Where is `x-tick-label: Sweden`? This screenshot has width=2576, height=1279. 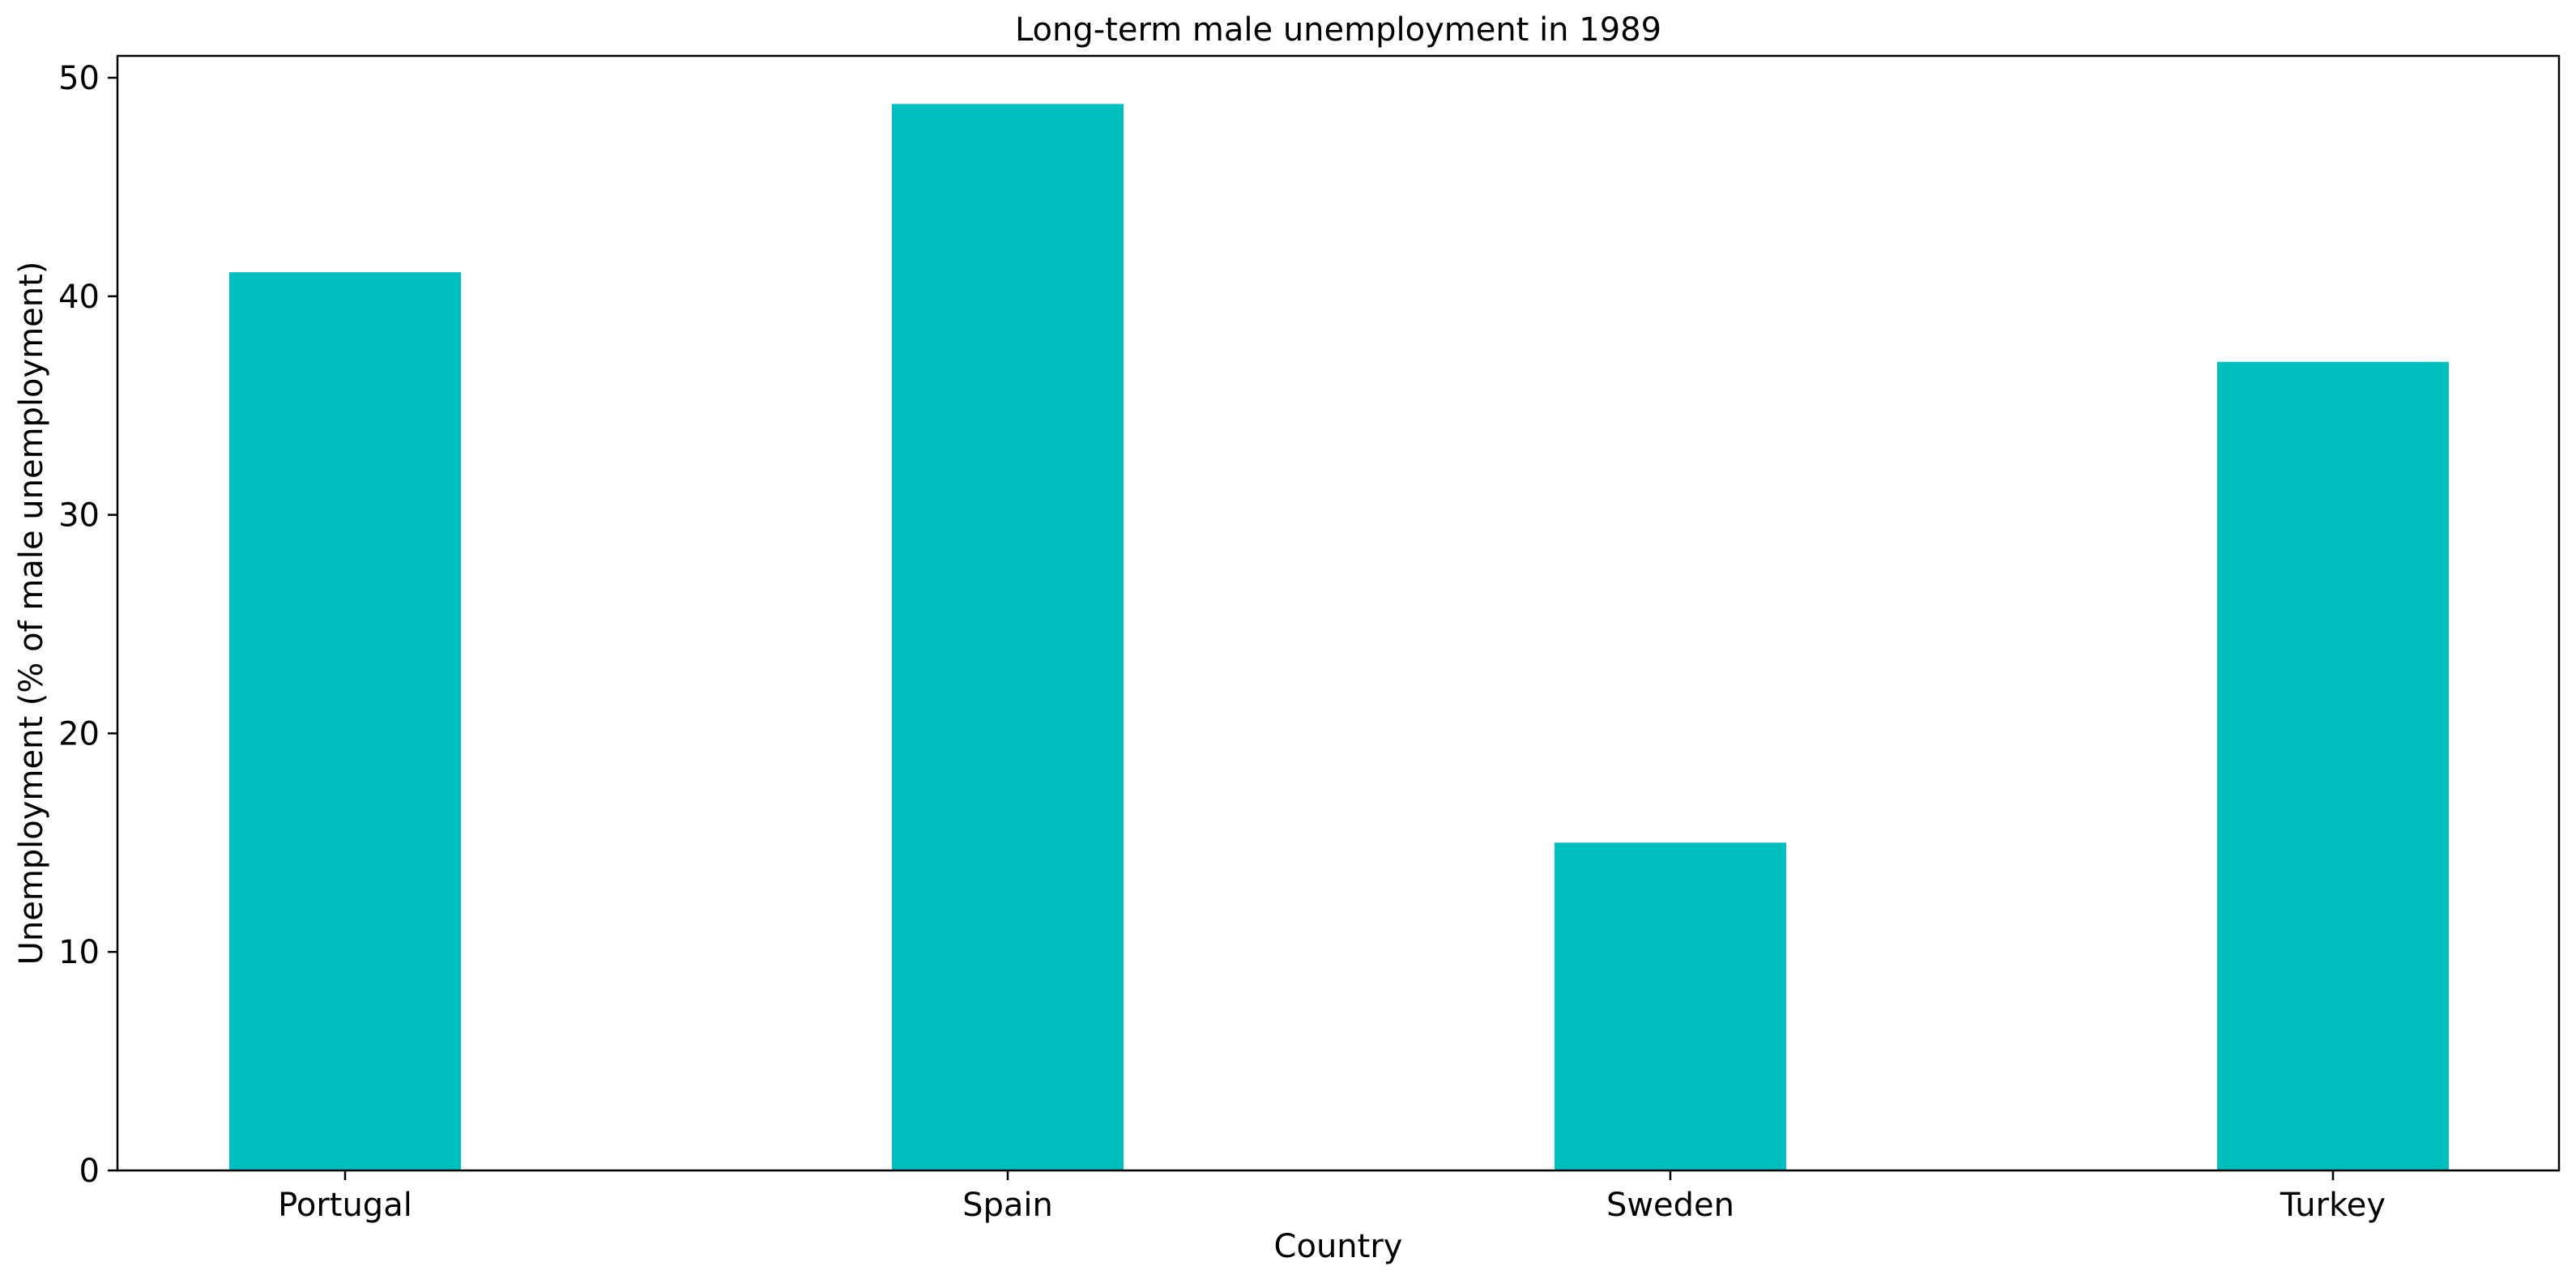
x-tick-label: Sweden is located at coordinates (1670, 1205).